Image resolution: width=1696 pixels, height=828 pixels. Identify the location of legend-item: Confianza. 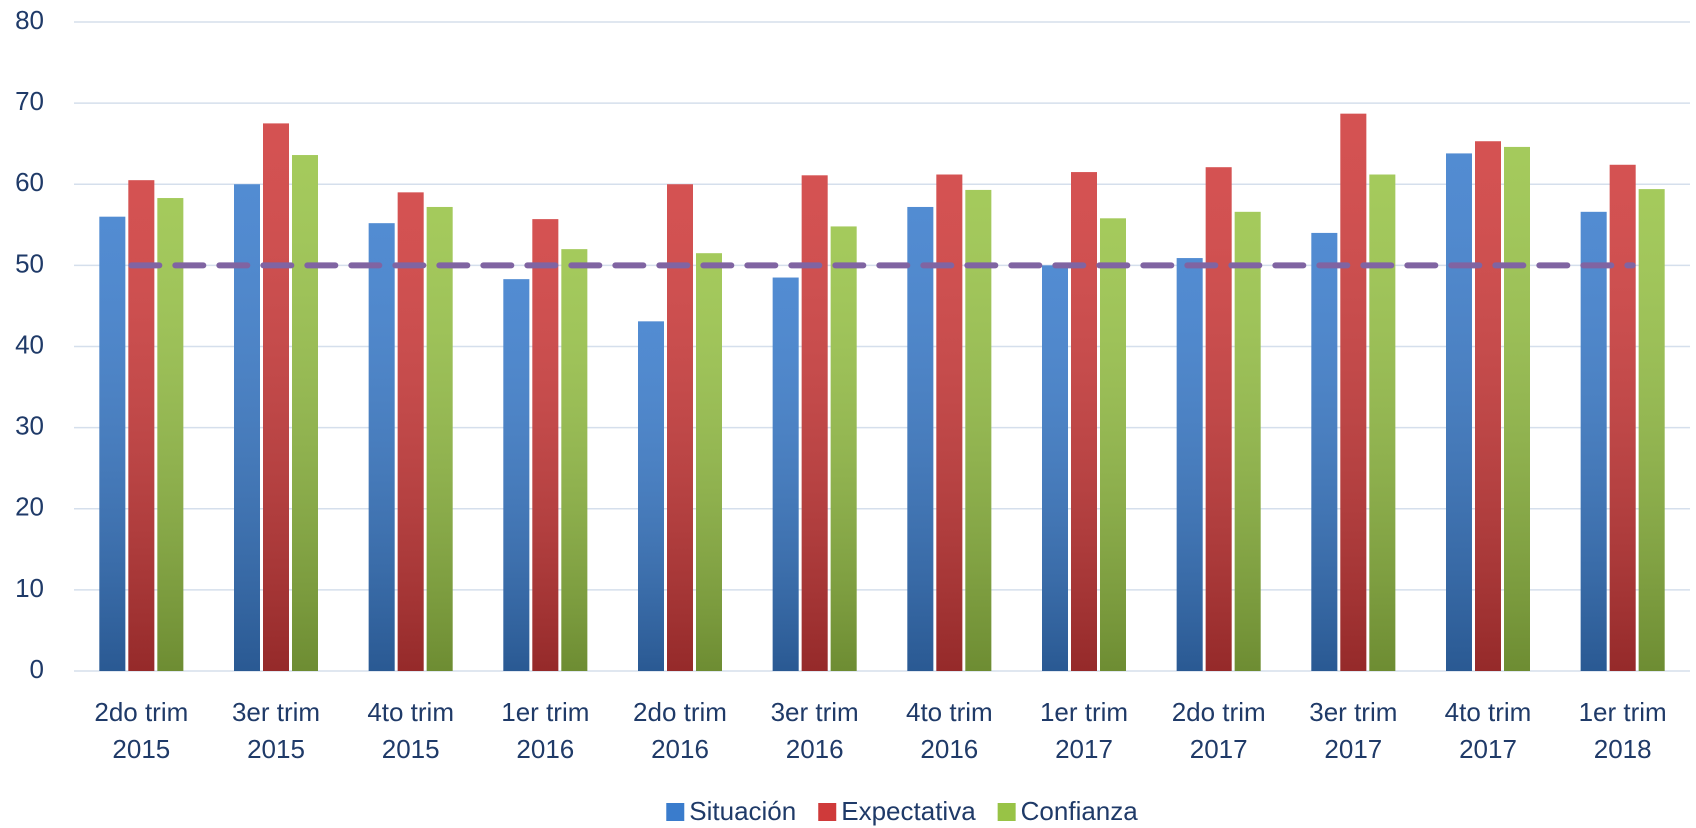
(1068, 811).